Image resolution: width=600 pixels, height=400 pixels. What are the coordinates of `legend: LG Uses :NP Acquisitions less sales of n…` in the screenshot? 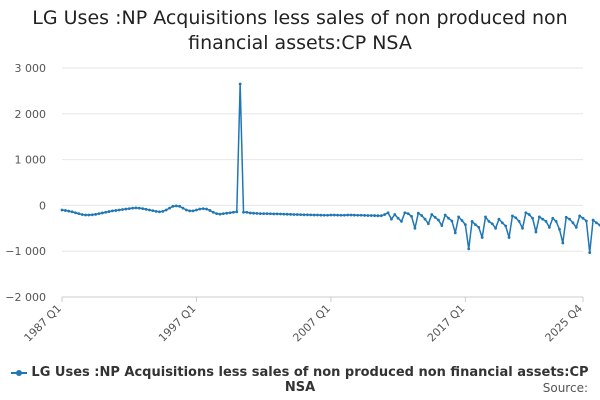 It's located at (300, 380).